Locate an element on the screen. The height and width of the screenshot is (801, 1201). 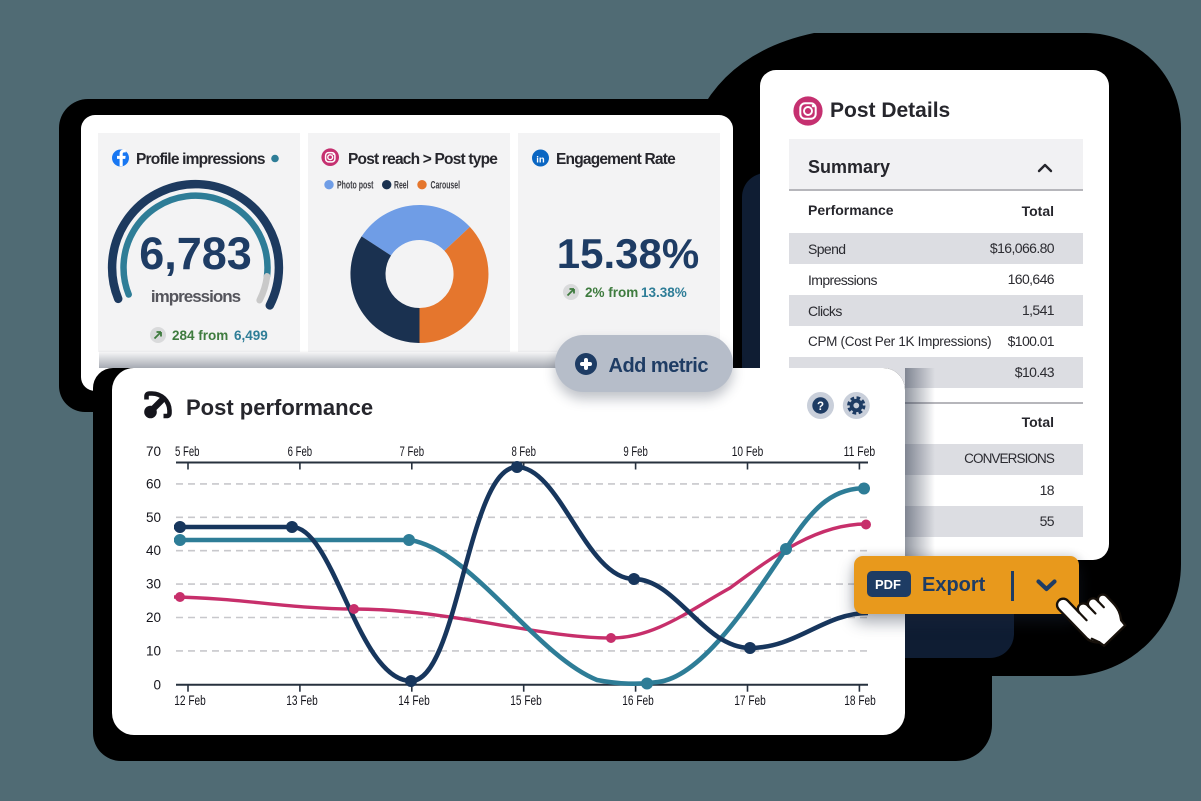
svg-text: 10 Feb is located at coordinates (748, 451).